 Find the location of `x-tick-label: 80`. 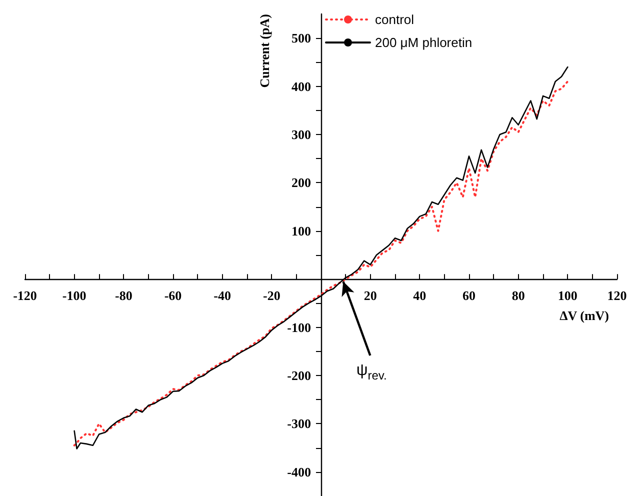

x-tick-label: 80 is located at coordinates (518, 296).